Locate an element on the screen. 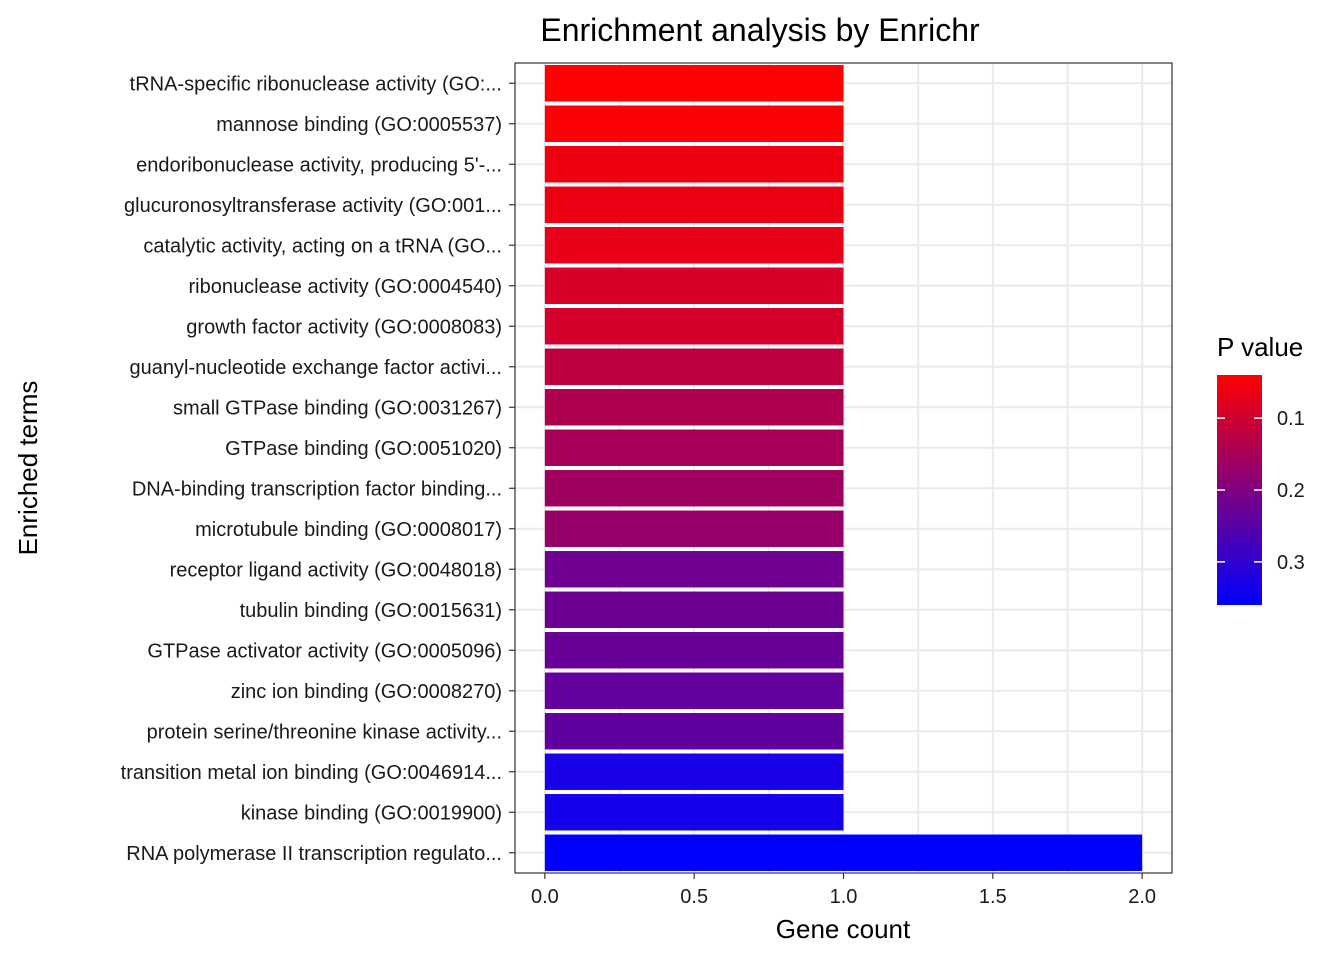 This screenshot has width=1344, height=960. y-tick-label: growth factor activity (GO:0008083) is located at coordinates (344, 327).